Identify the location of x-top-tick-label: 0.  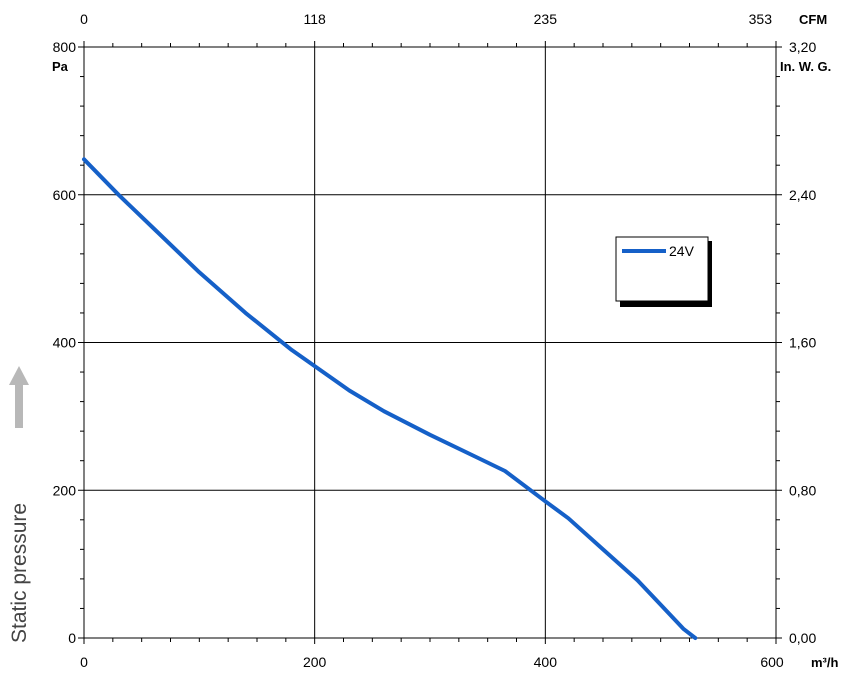
(84, 19).